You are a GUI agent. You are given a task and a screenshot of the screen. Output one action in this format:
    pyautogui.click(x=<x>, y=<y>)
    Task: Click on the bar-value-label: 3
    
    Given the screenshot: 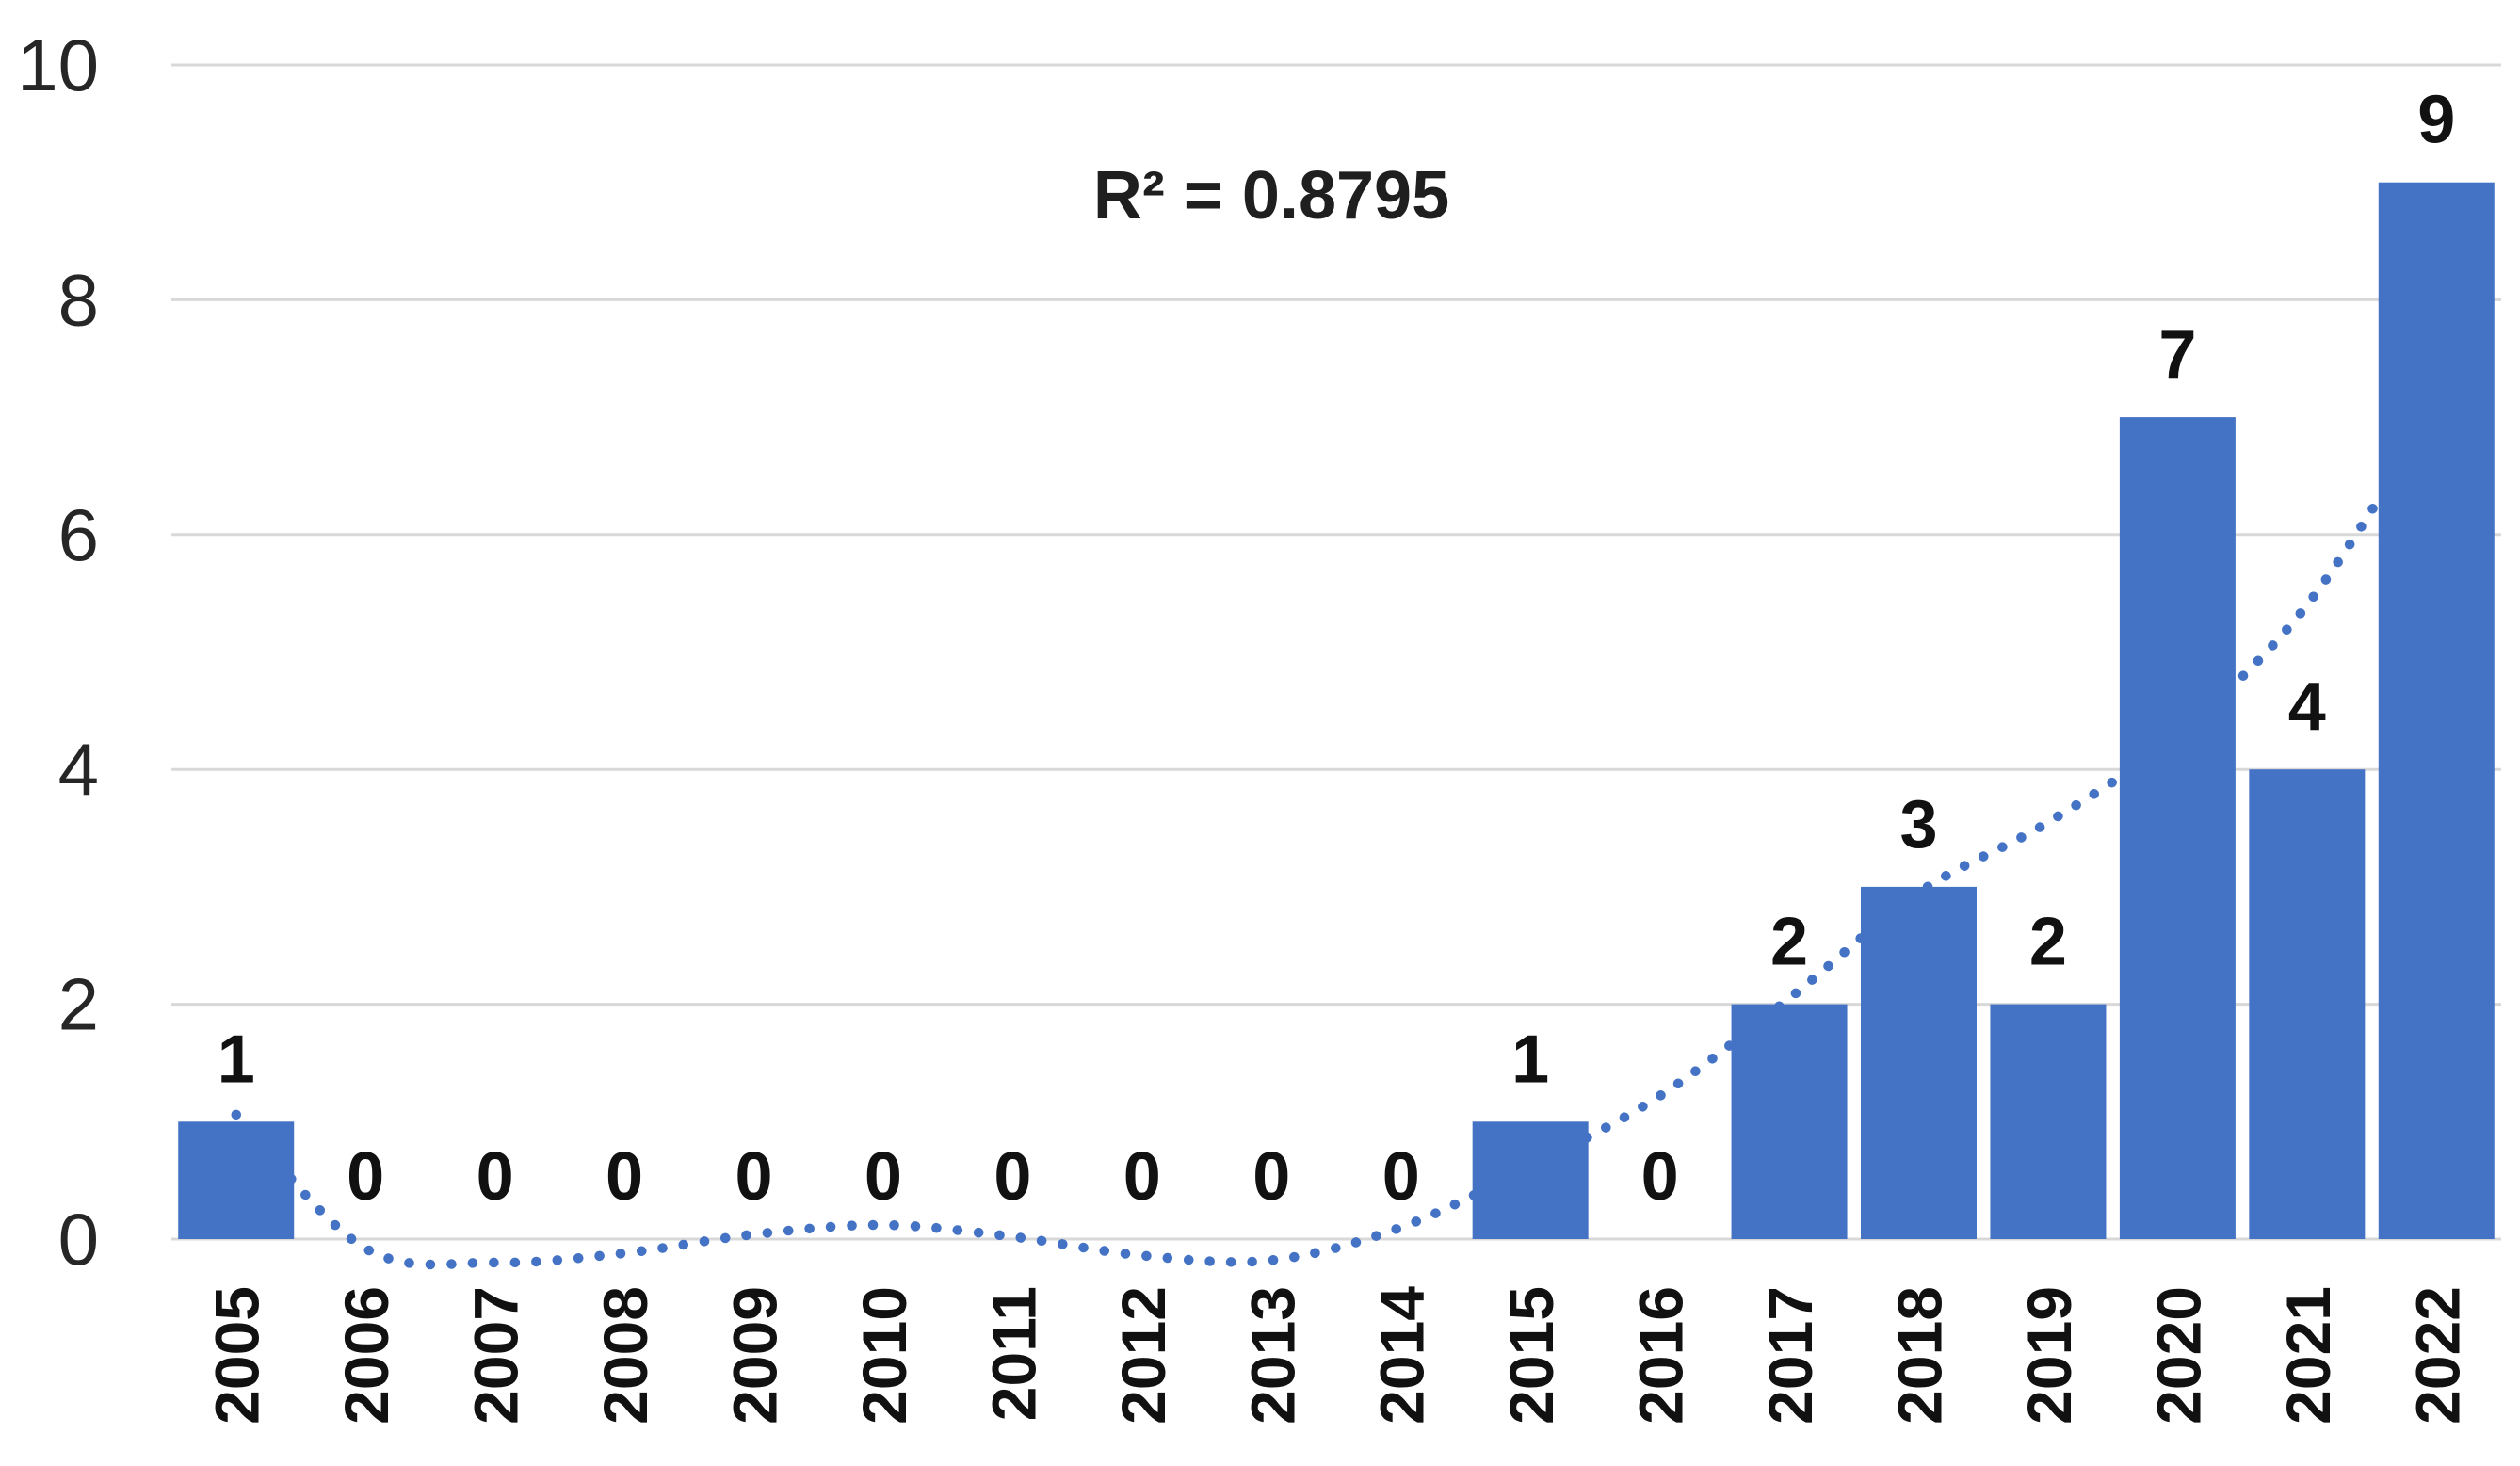 What is the action you would take?
    pyautogui.click(x=1918, y=824)
    